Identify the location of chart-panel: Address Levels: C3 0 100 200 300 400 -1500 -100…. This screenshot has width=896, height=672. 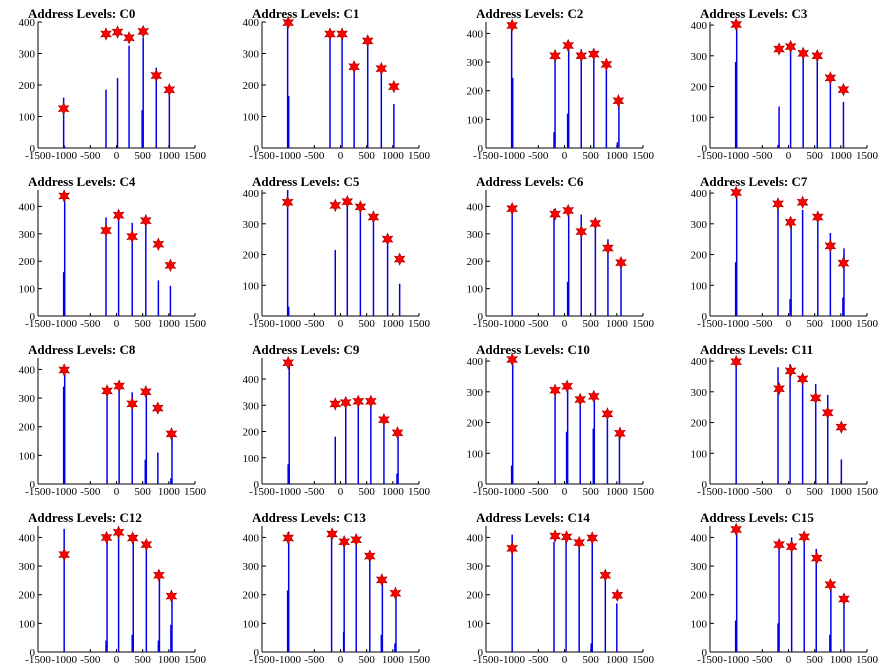
(784, 84).